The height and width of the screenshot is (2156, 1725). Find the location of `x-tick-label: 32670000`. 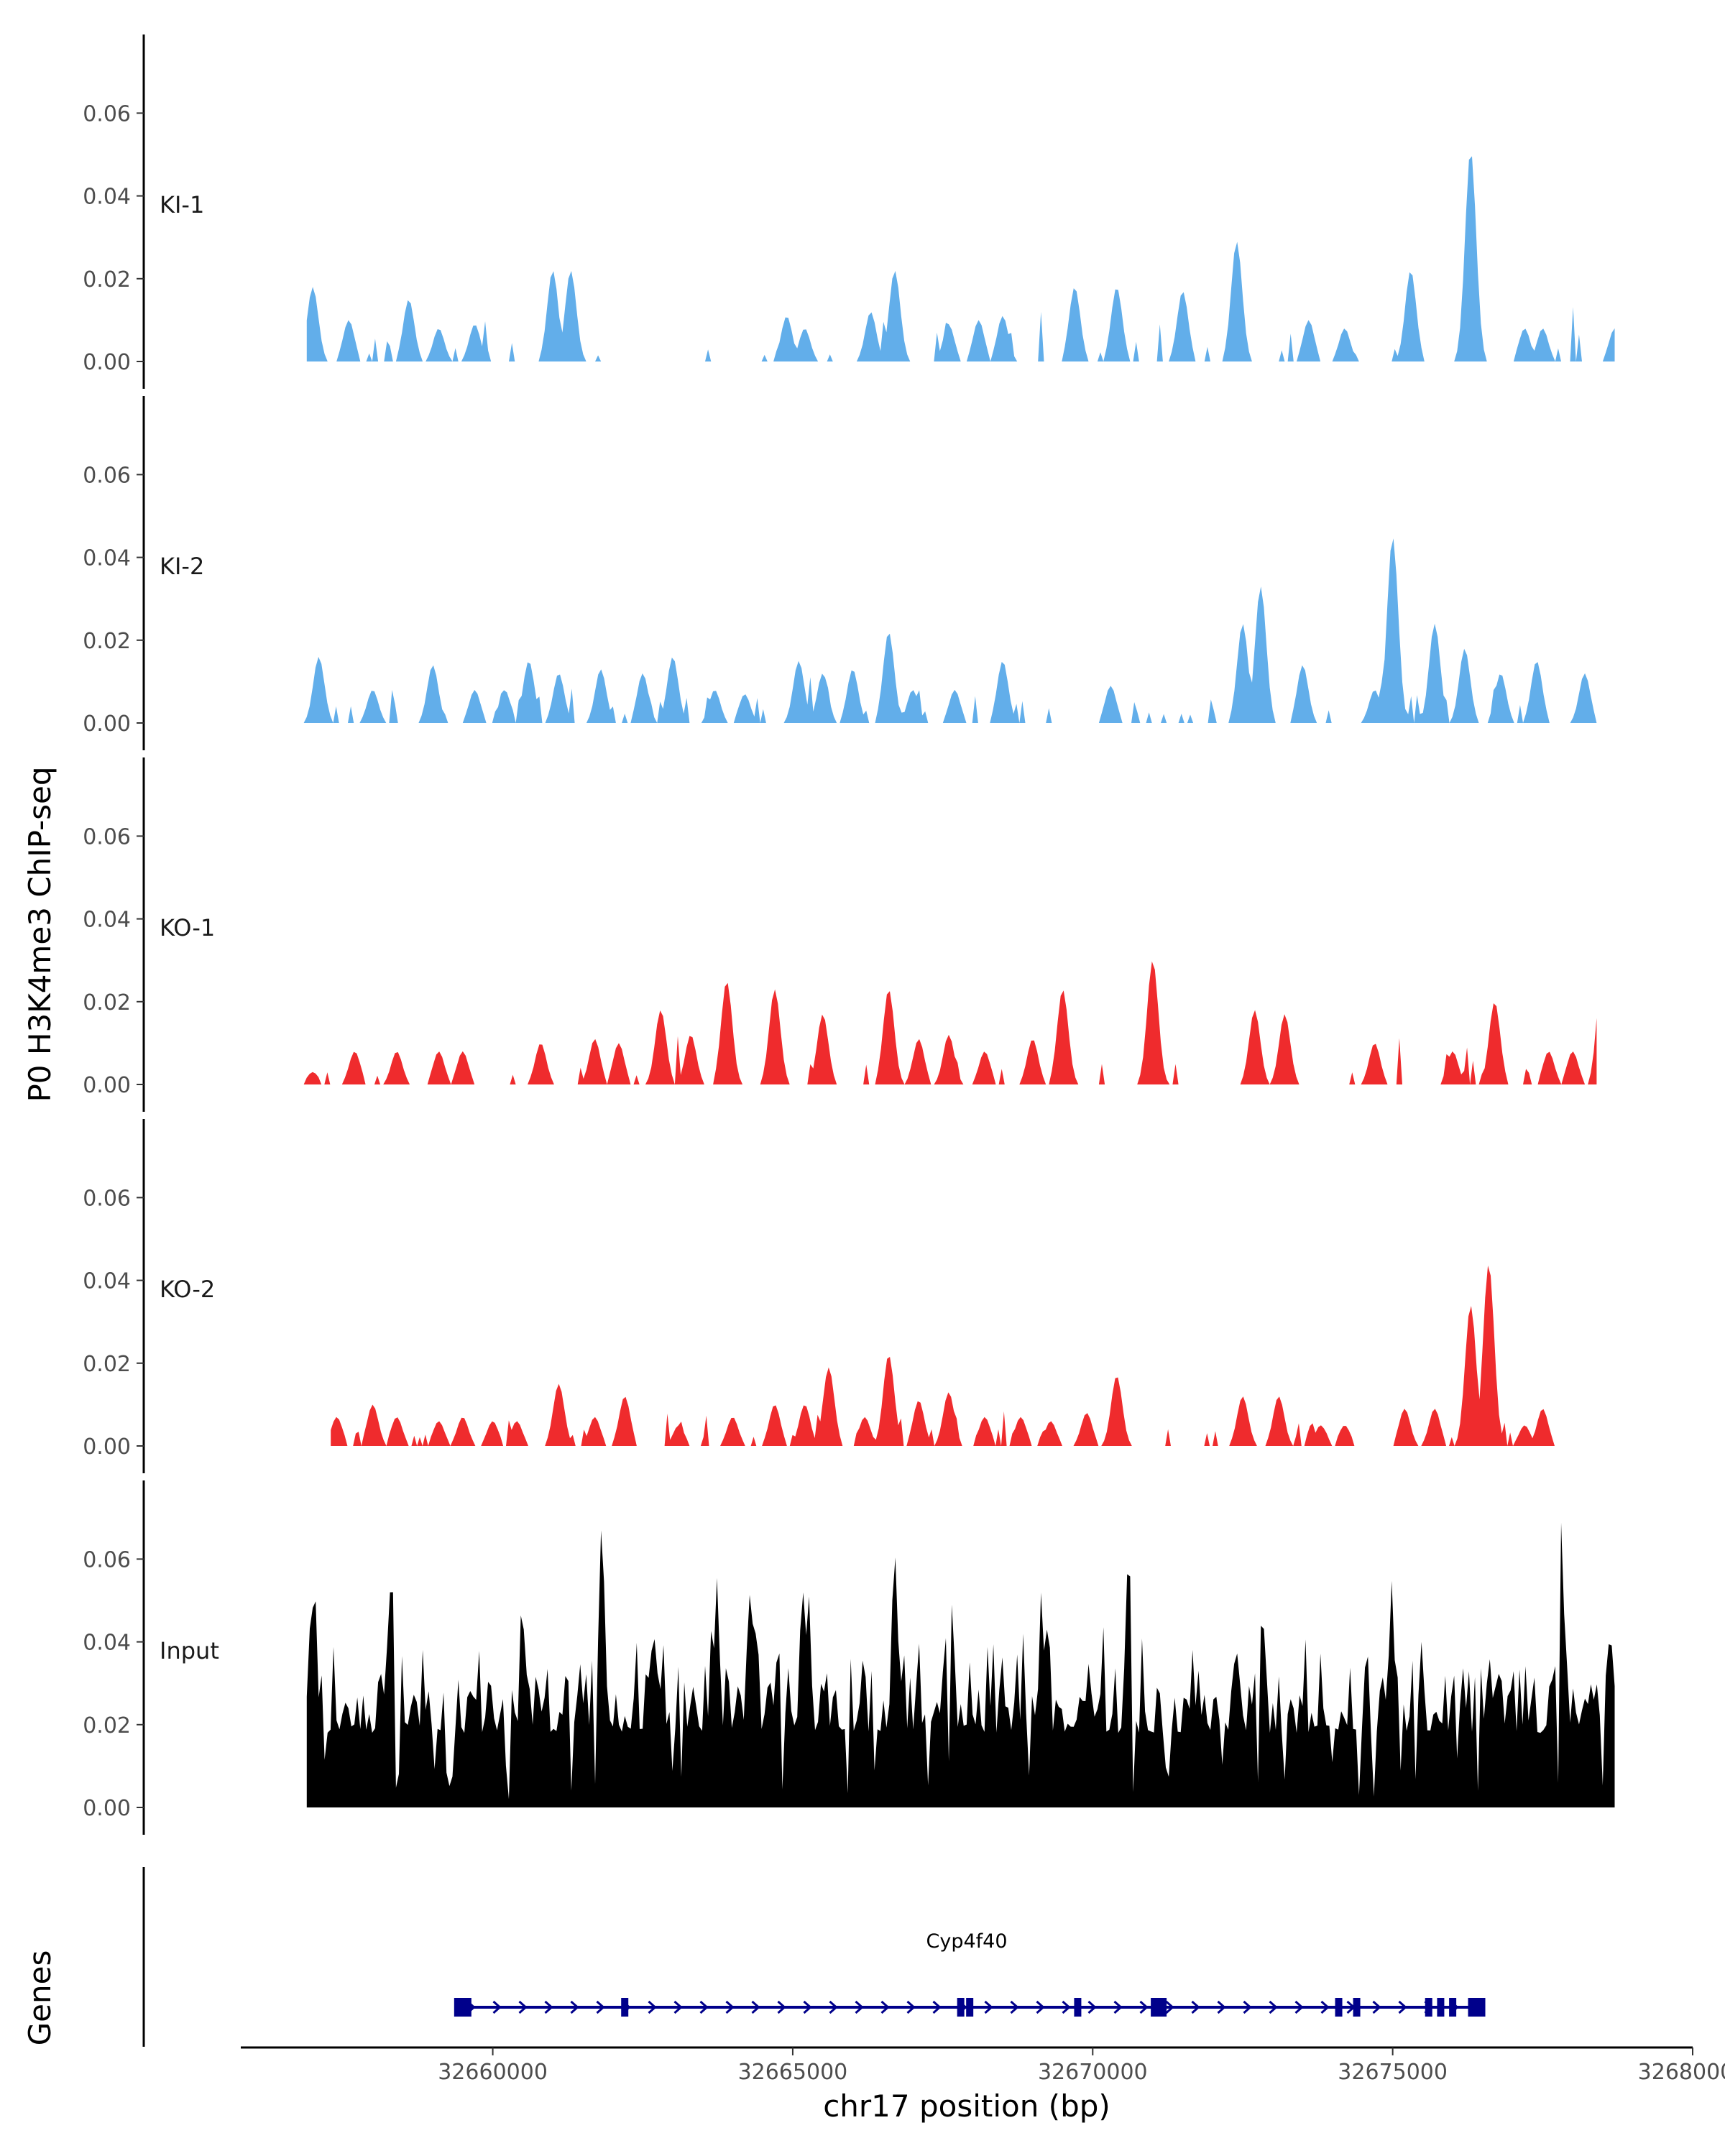

x-tick-label: 32670000 is located at coordinates (1093, 2072).